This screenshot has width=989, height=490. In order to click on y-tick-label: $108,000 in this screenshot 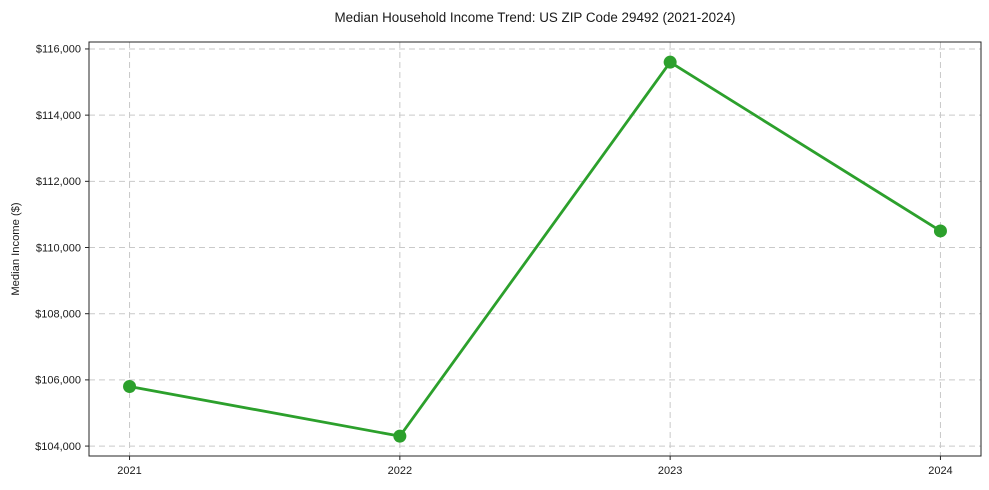, I will do `click(58, 314)`.